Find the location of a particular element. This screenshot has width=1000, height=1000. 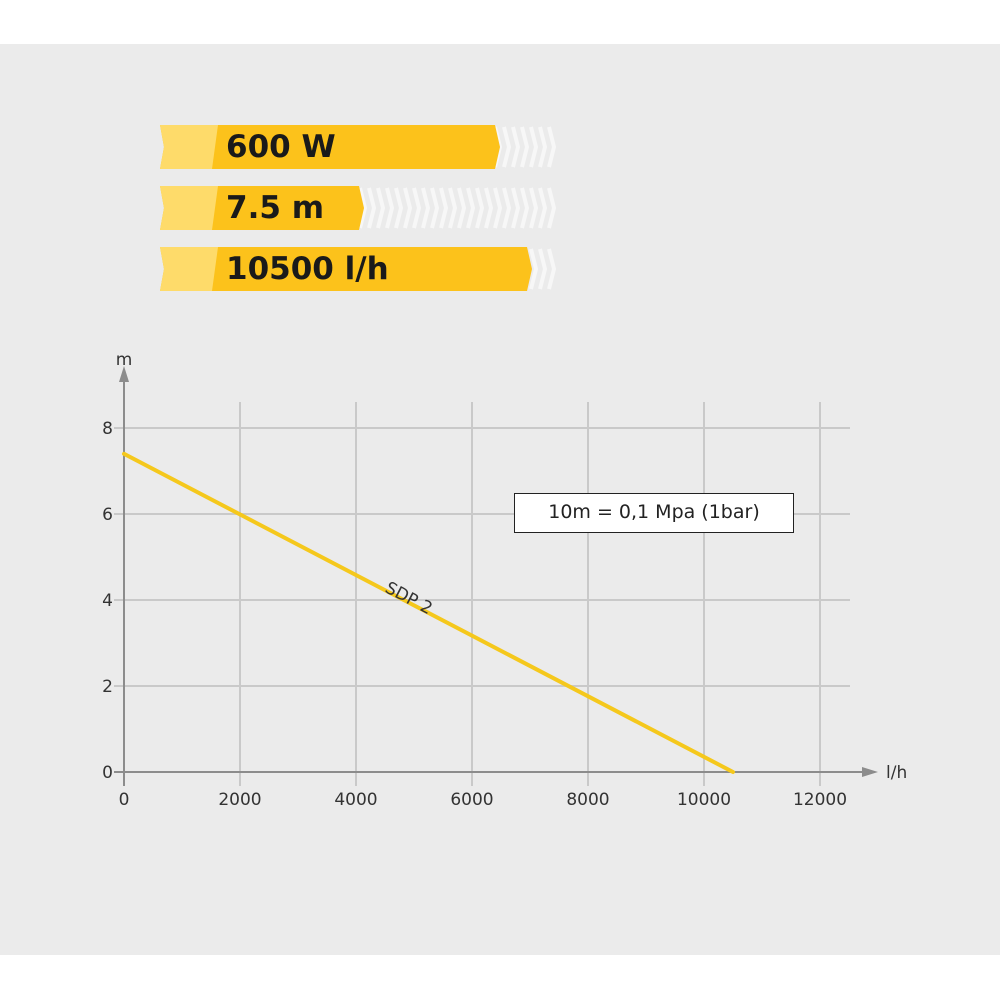

x-tick-label: 4000 is located at coordinates (355, 800).